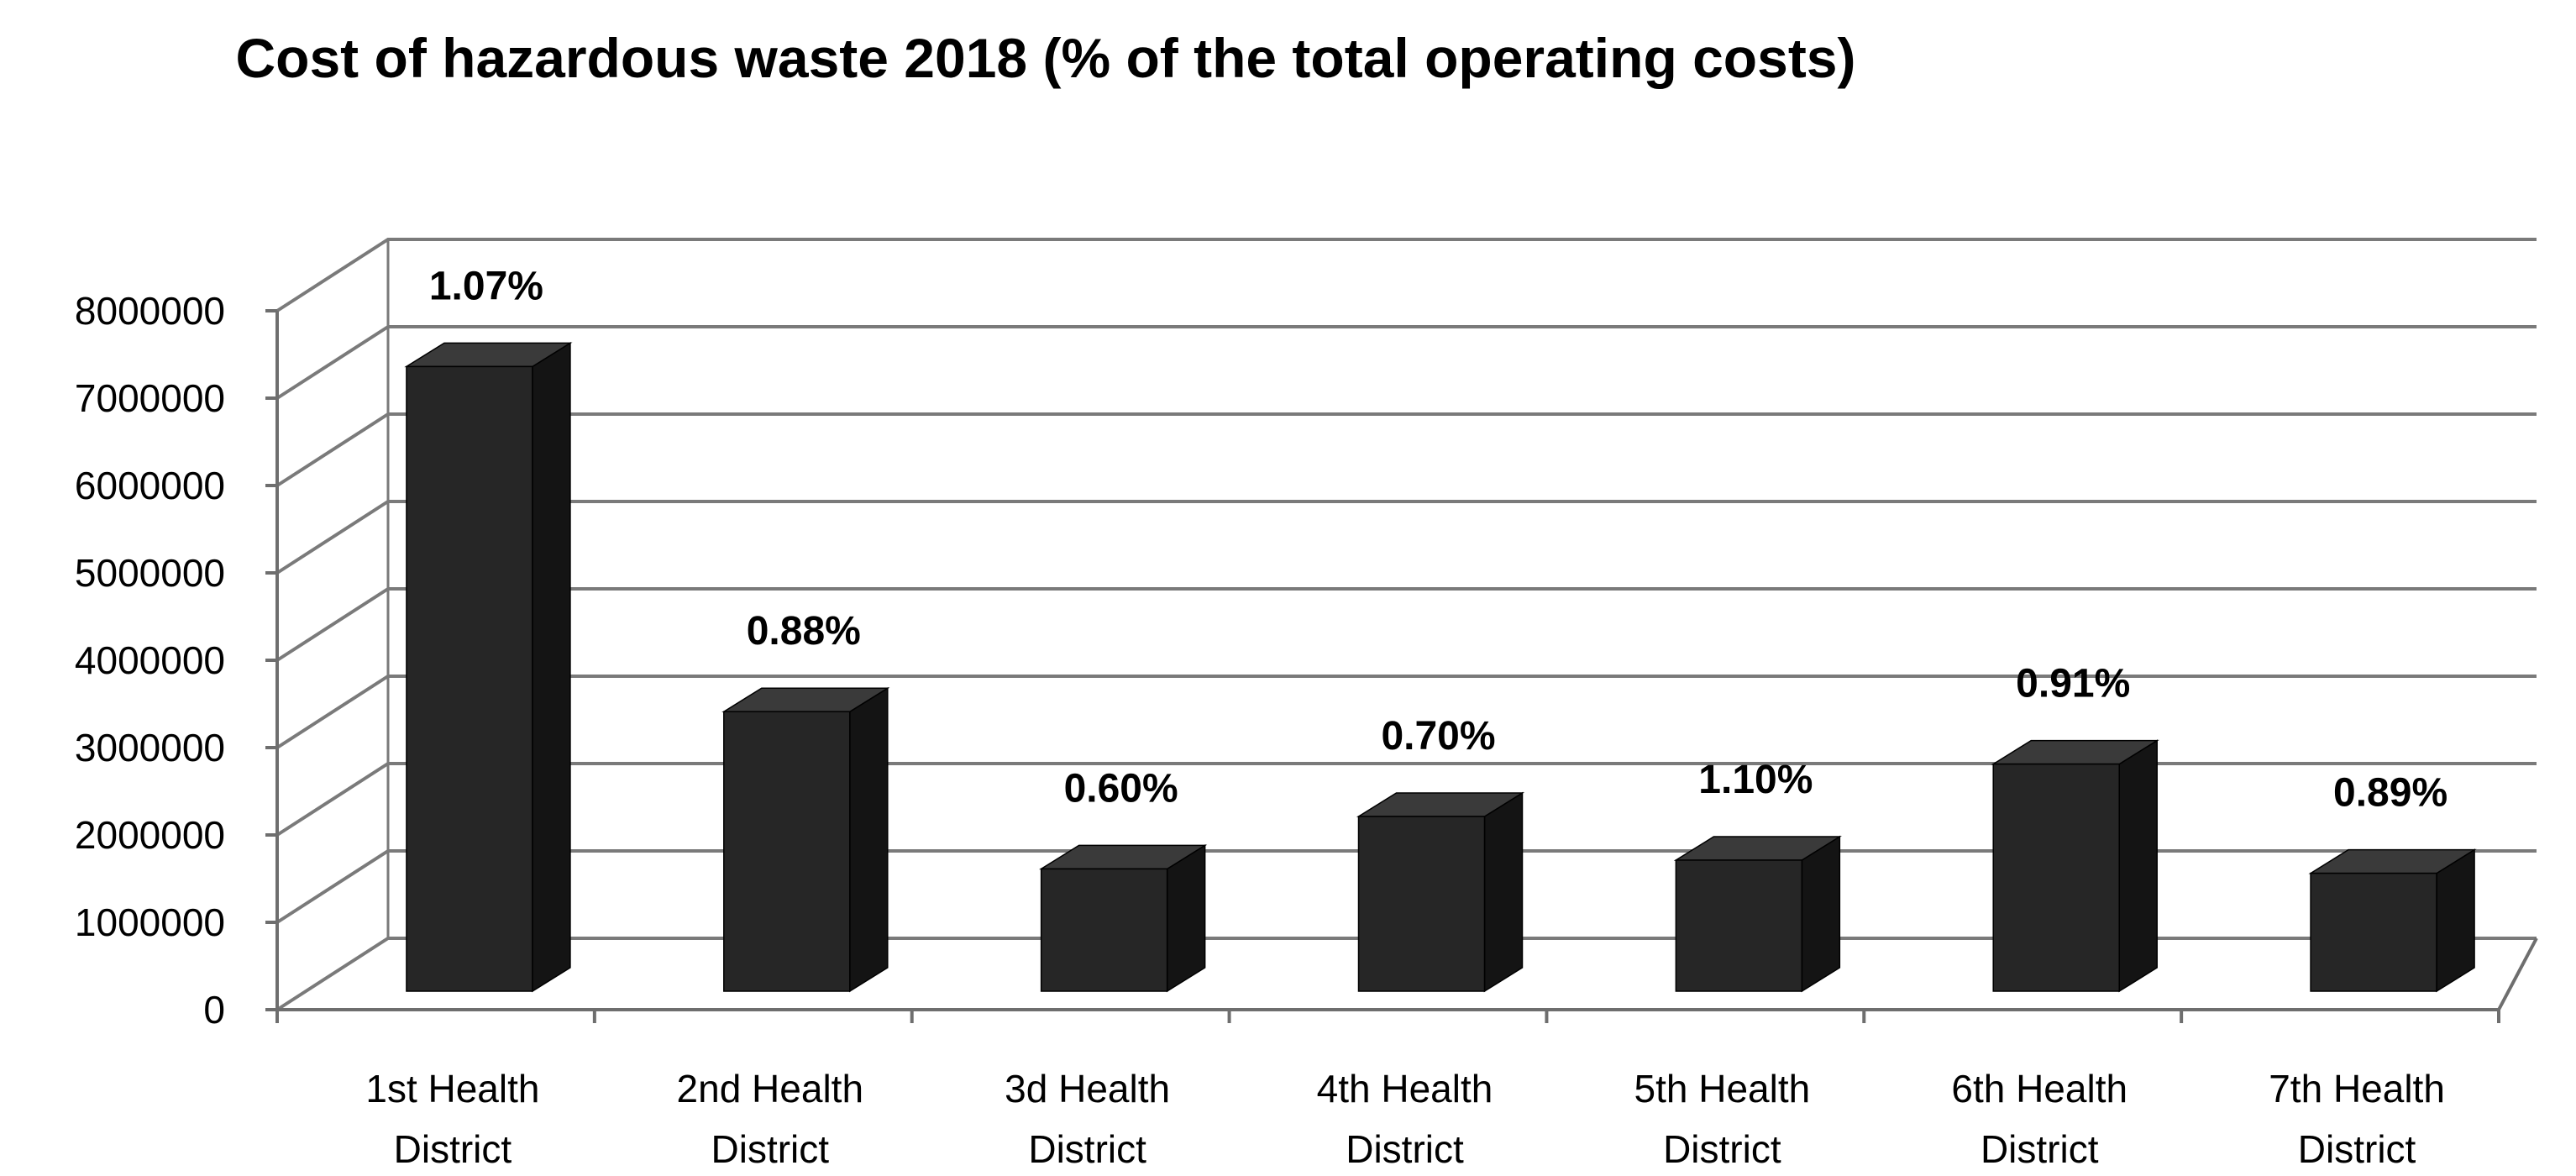  Describe the element at coordinates (1438, 736) in the screenshot. I see `data-label: 0.70%` at that location.